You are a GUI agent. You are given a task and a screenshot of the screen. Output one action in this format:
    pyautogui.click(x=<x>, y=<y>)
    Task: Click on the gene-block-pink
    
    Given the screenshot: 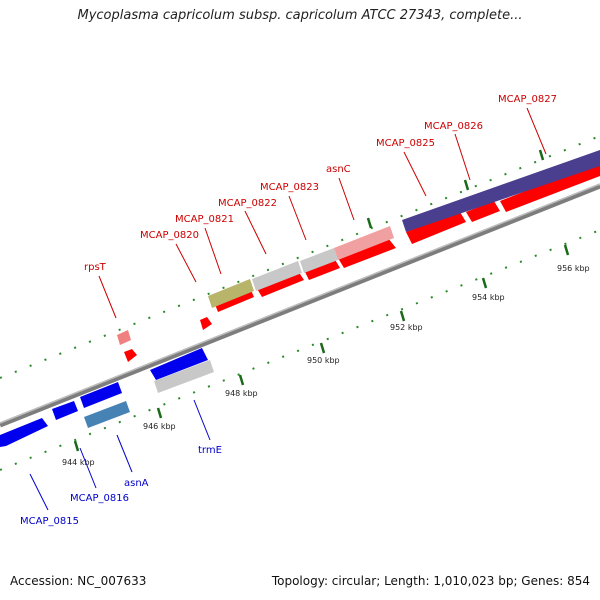 What is the action you would take?
    pyautogui.click(x=364, y=243)
    